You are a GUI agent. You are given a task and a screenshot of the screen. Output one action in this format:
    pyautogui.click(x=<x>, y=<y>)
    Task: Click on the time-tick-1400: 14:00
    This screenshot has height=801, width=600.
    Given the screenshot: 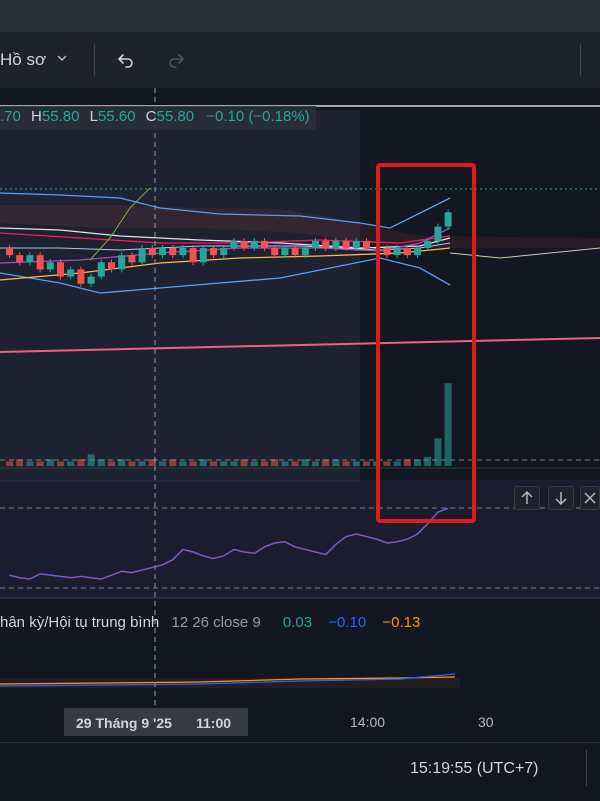 What is the action you would take?
    pyautogui.click(x=368, y=722)
    